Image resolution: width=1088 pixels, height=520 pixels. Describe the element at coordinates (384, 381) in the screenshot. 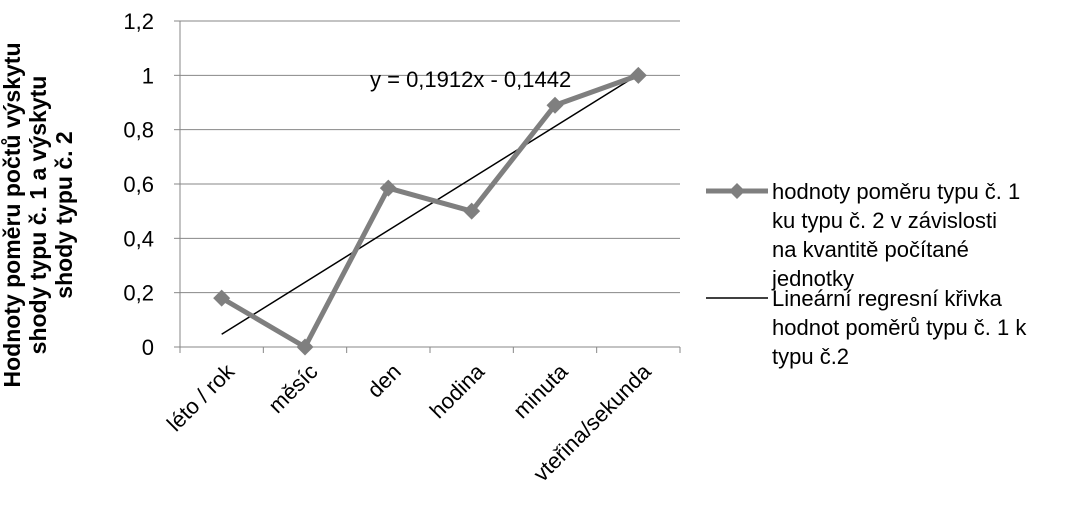

I see `x-tick-label: den` at that location.